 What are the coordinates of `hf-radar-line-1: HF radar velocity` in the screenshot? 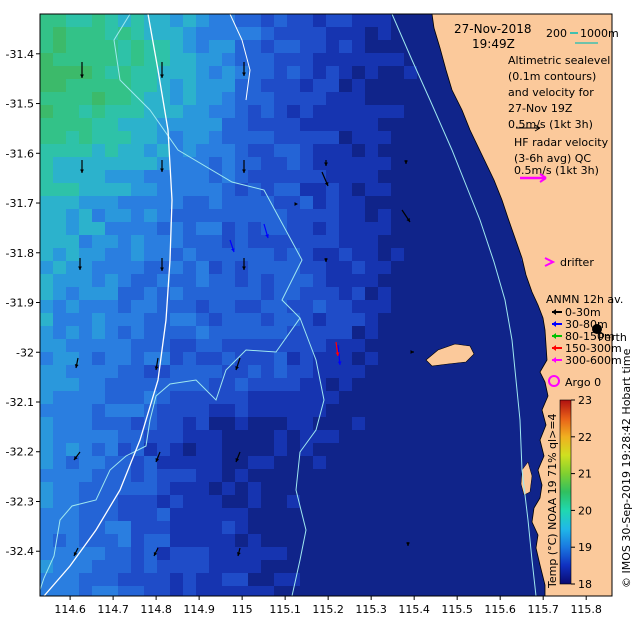 It's located at (561, 142).